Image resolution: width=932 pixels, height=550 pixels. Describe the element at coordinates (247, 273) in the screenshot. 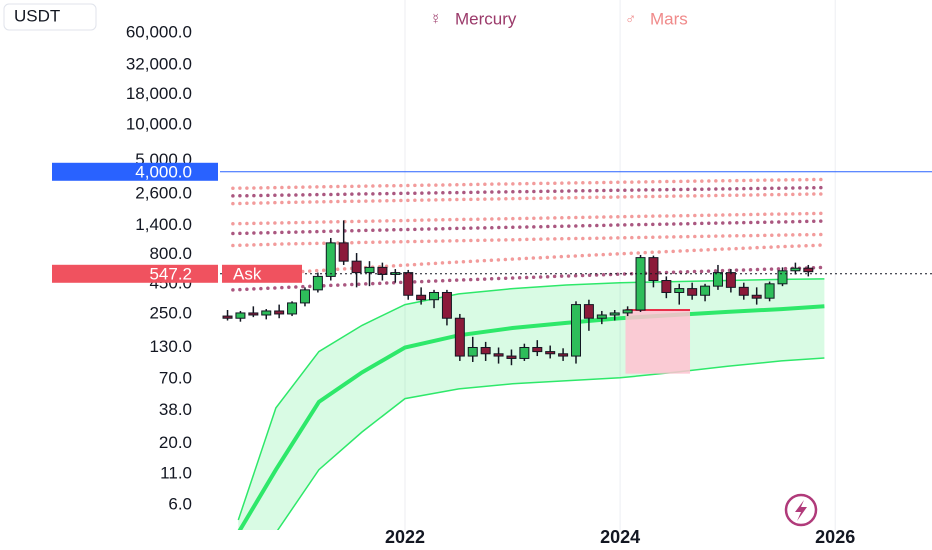

I see `price-tag: Ask` at that location.